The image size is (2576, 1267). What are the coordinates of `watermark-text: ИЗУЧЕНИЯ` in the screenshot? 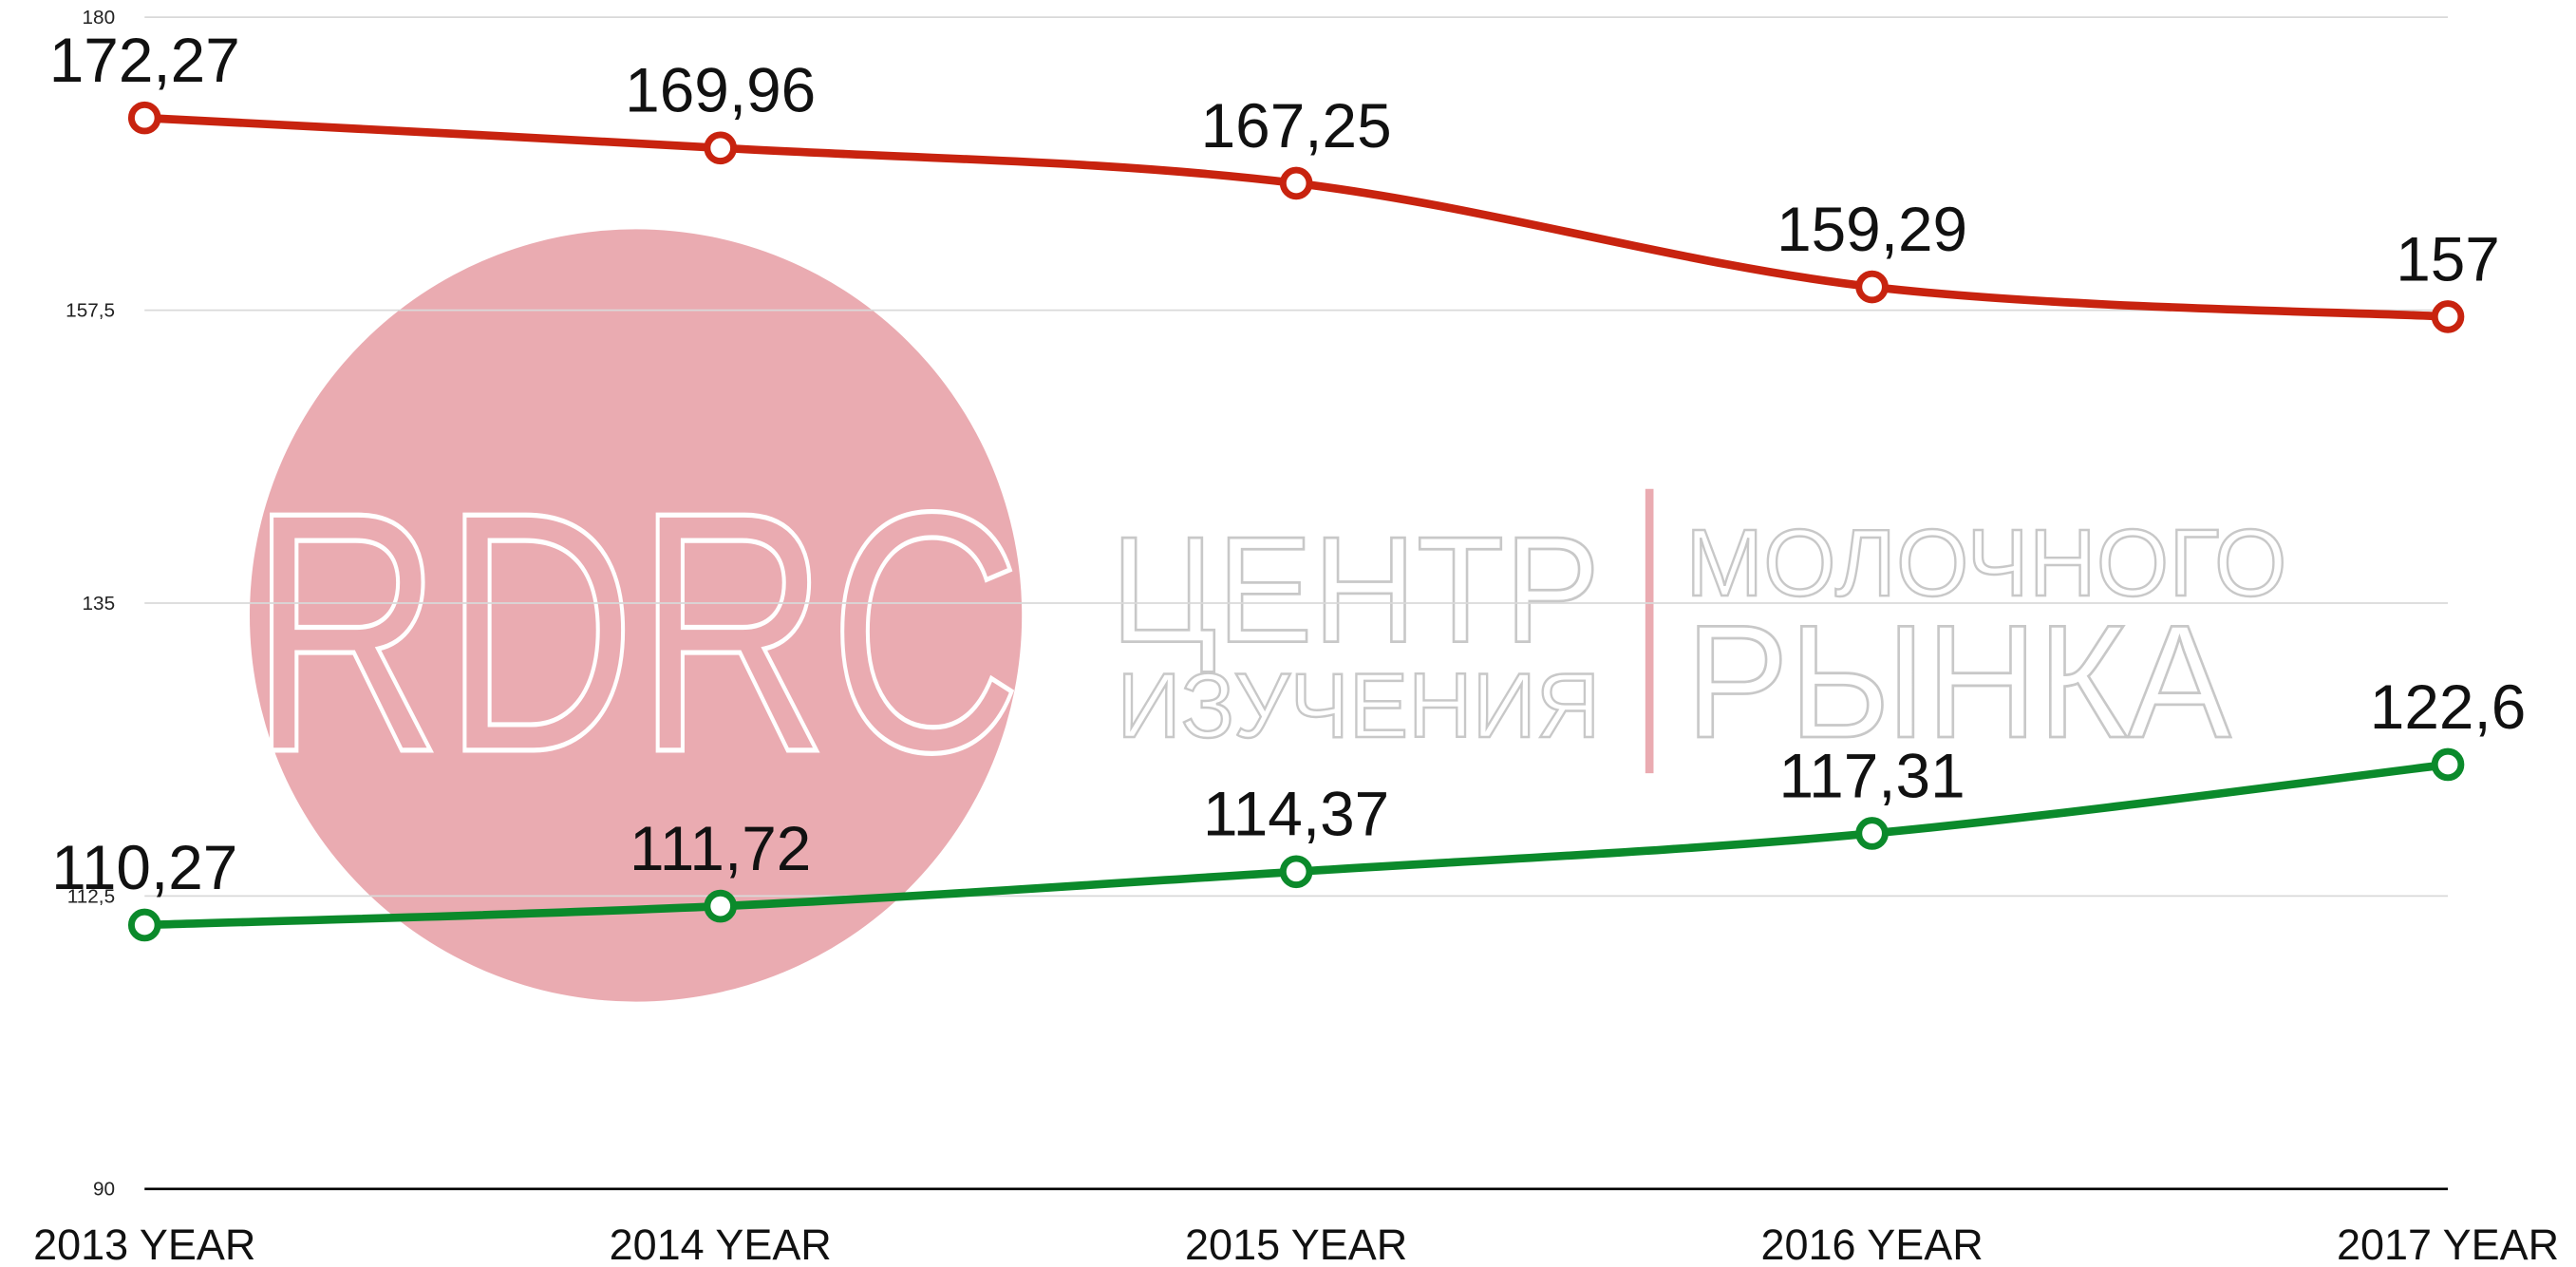 It's located at (1359, 705).